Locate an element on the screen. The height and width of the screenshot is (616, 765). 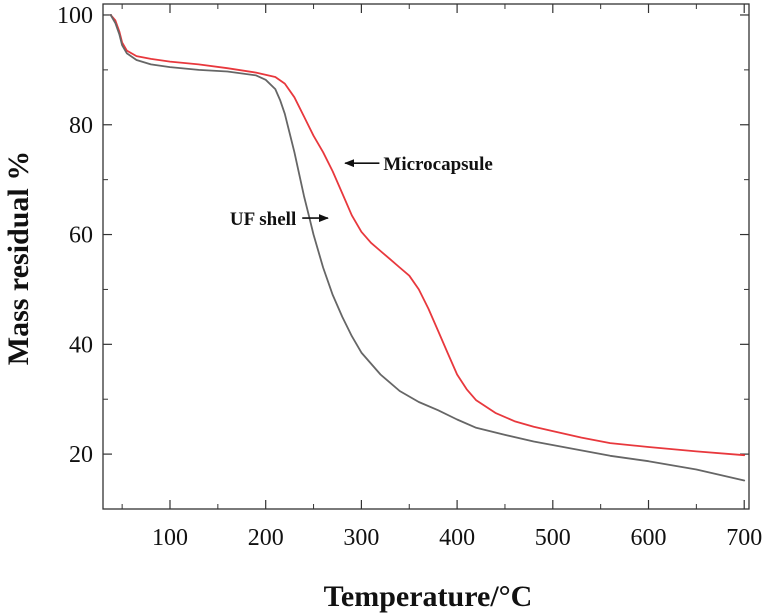
x-tick-labels: 100 200 300 400 500 600 700 is located at coordinates (457, 538).